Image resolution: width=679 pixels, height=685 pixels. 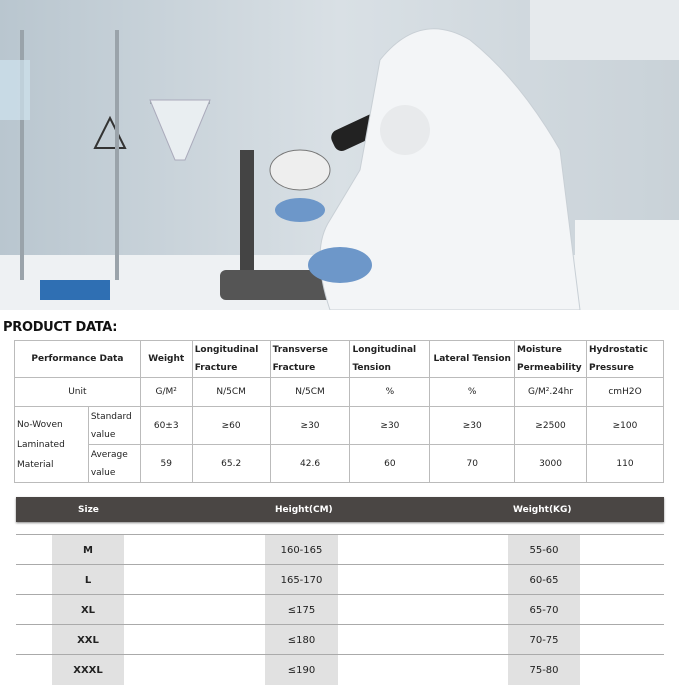 I want to click on weight-value: 70-75, so click(x=544, y=640).